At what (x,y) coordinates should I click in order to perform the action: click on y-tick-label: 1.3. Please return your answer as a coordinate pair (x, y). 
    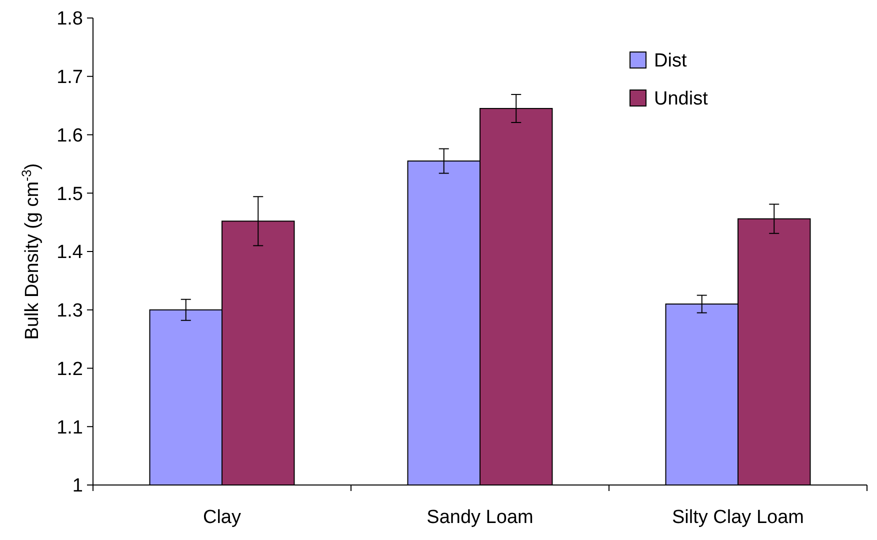
    Looking at the image, I should click on (69, 311).